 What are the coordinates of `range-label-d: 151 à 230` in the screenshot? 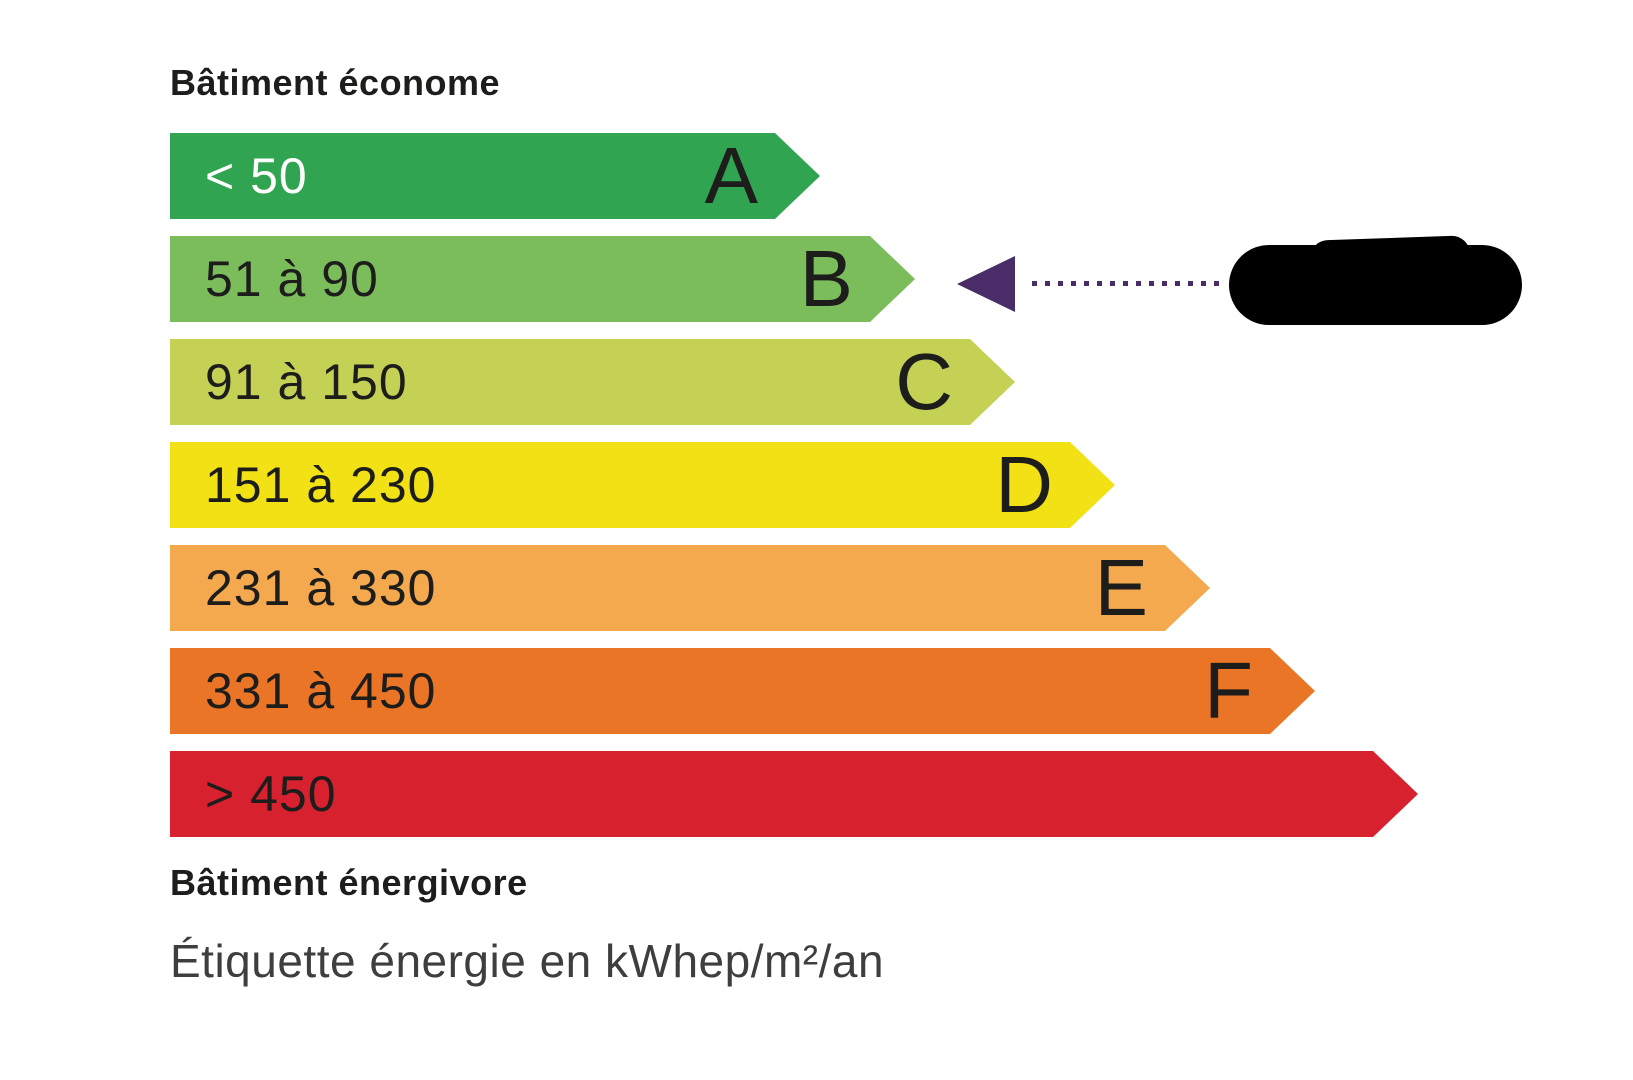 It's located at (321, 485).